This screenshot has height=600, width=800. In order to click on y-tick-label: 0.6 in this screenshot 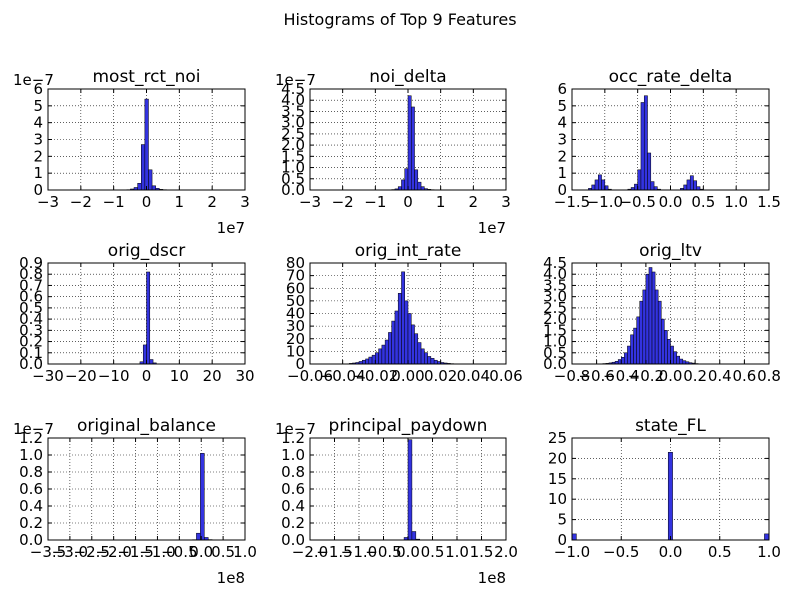, I will do `click(293, 489)`.